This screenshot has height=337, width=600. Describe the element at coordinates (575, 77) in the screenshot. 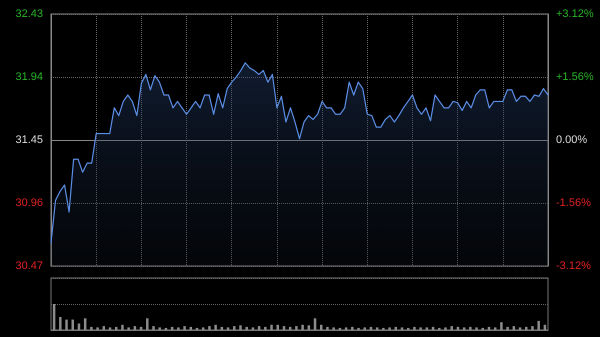

I see `y2-tick-label: +1.56%` at that location.